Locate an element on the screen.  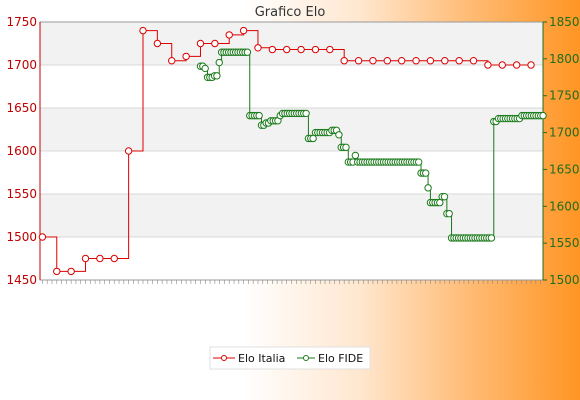
legend-item-elo-italia: Elo Italia is located at coordinates (249, 358).